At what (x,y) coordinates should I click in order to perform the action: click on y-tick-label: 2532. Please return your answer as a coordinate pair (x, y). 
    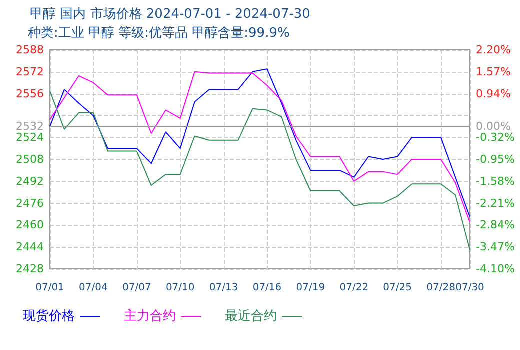
    Looking at the image, I should click on (30, 127).